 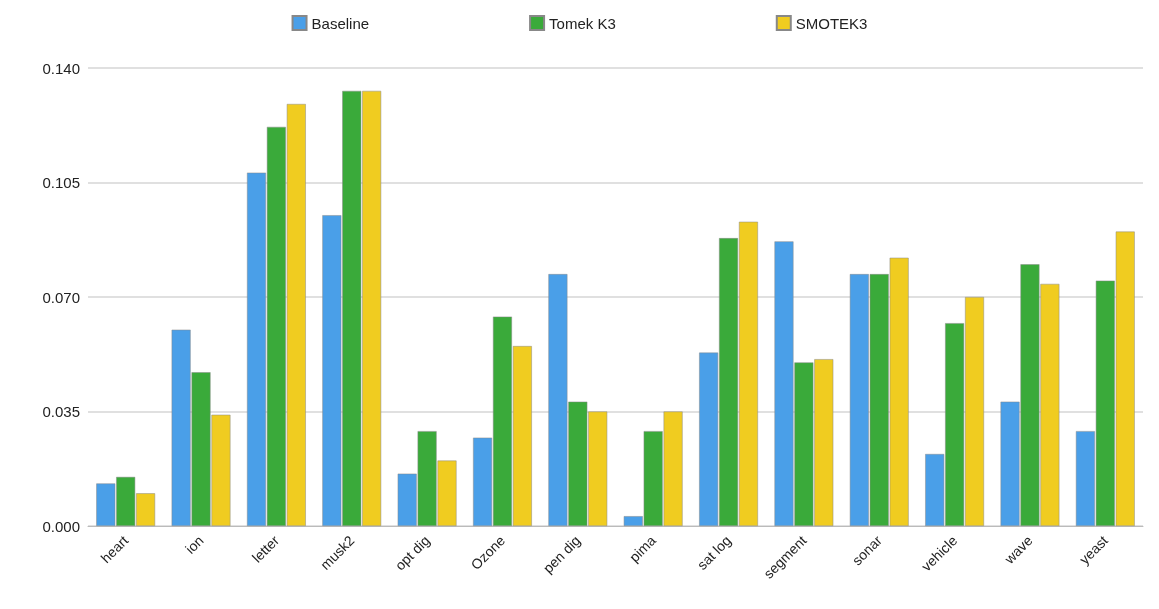 What do you see at coordinates (194, 544) in the screenshot?
I see `x-tick-label: ion` at bounding box center [194, 544].